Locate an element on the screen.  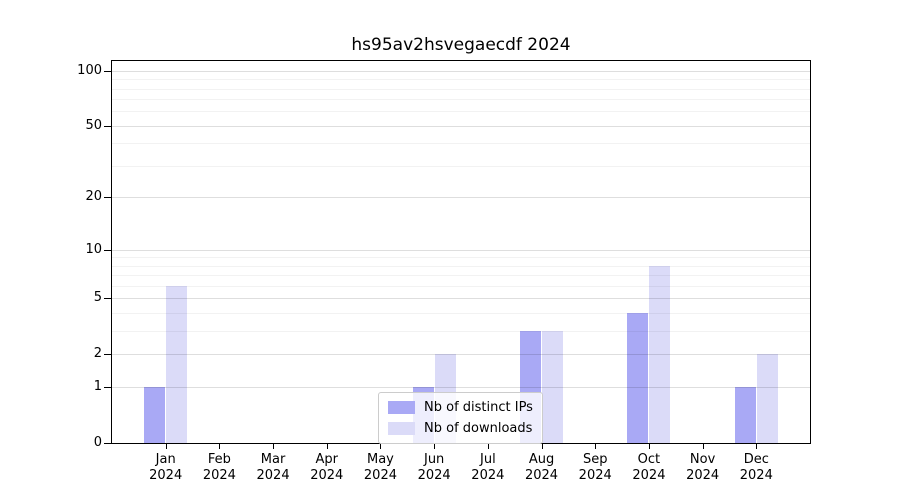
x-tick-mark-aug is located at coordinates (542, 446).